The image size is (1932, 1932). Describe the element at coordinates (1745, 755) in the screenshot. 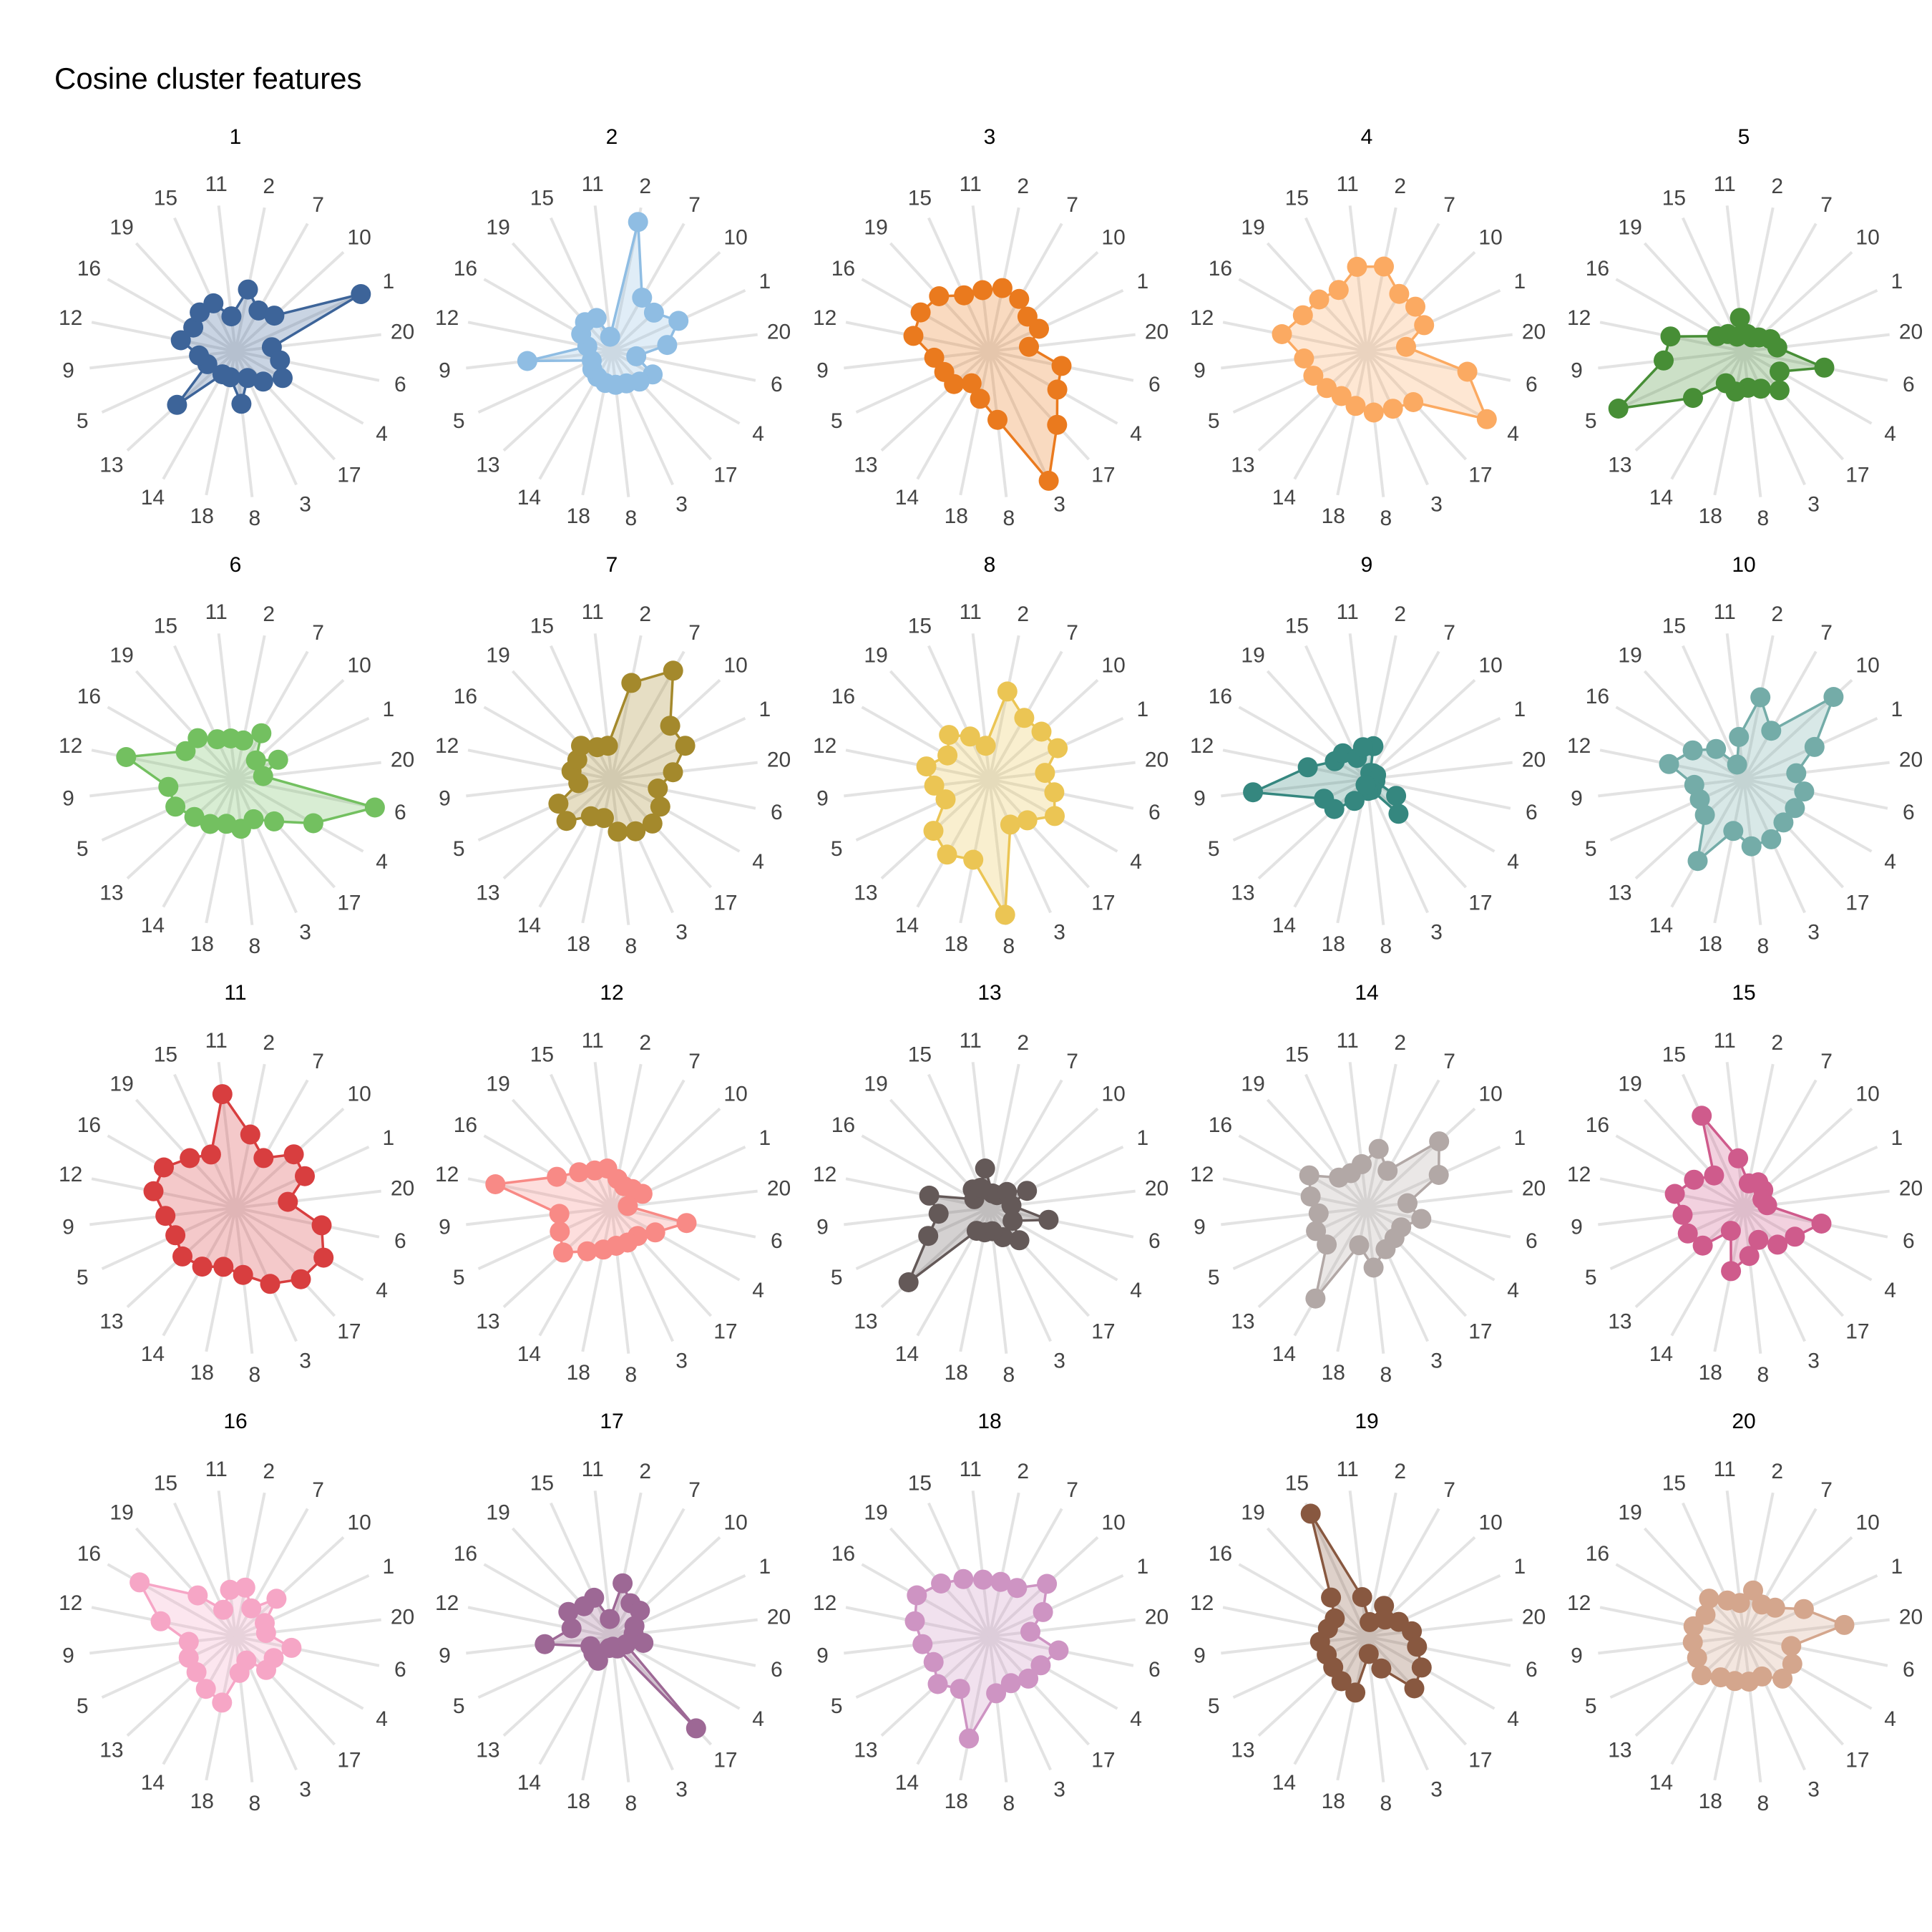

I see `radar-panel-10: 10 2 7 10 1 20 6 4 17 3 8 18 14 13 5 9 12 16 19 15 11` at that location.